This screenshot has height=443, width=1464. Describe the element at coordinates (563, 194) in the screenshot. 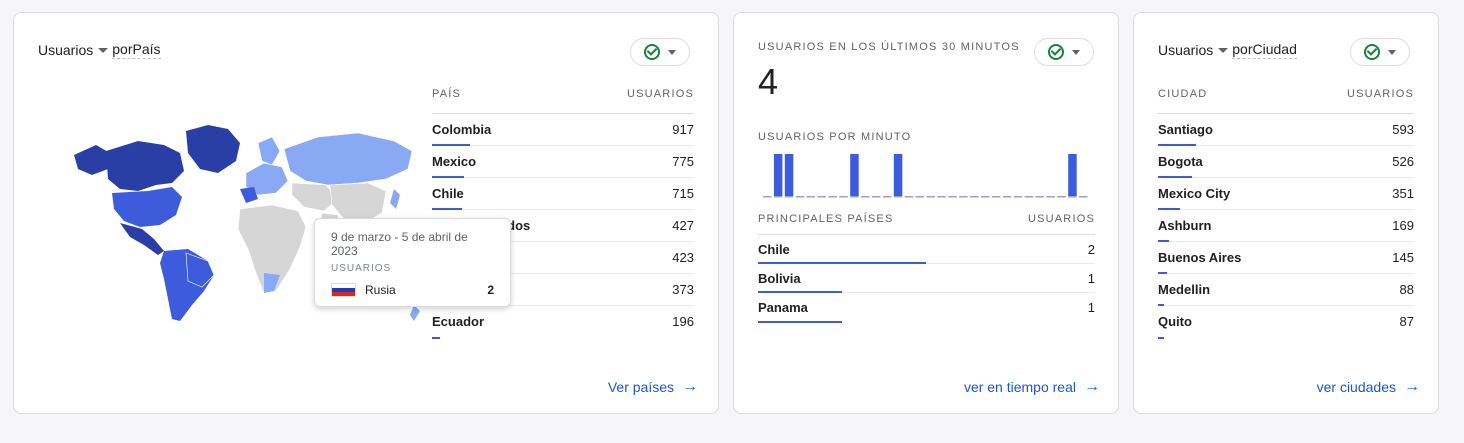

I see `table-row: Chile 715` at that location.